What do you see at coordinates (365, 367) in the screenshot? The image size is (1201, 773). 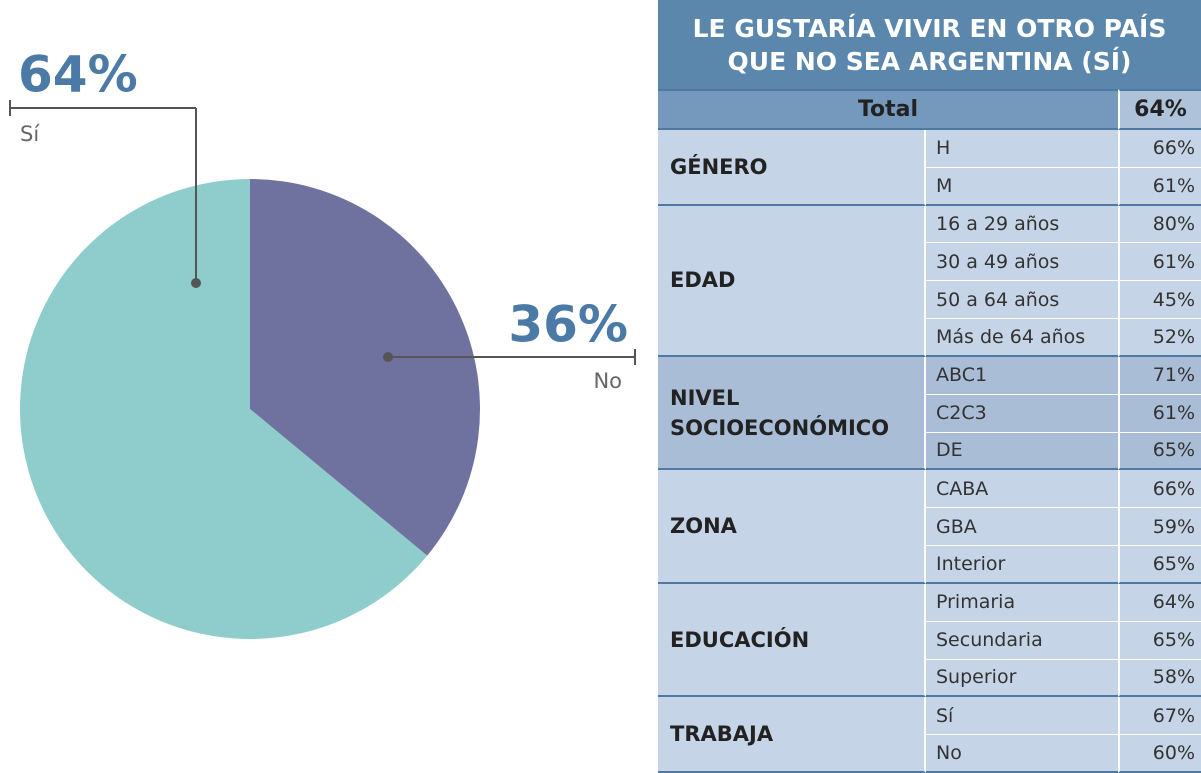 I see `pie-slice` at bounding box center [365, 367].